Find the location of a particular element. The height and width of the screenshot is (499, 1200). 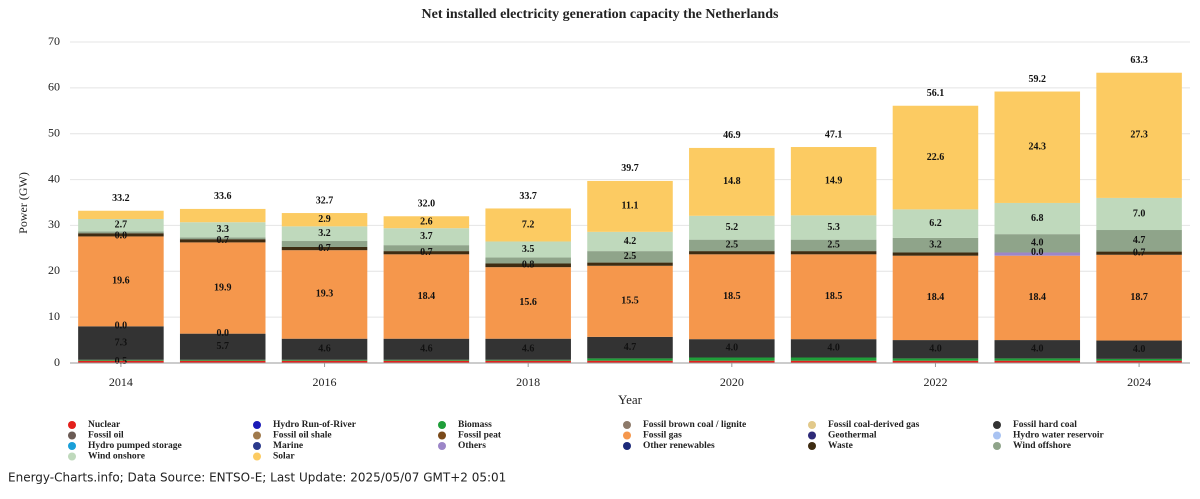

data-label: 33.6 is located at coordinates (223, 196).